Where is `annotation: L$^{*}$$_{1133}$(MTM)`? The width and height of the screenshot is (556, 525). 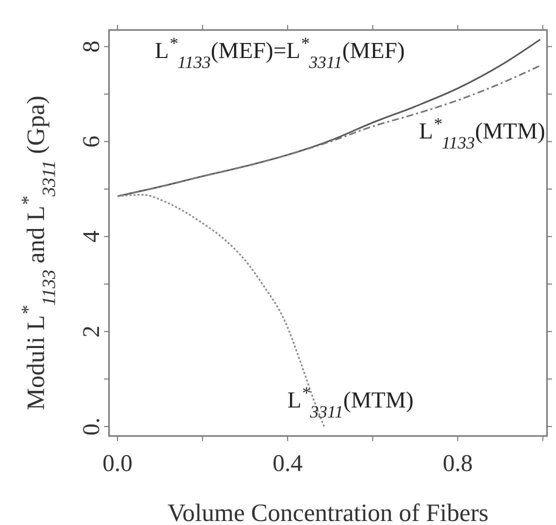 annotation: L$^{*}$$_{1133}$(MTM) is located at coordinates (482, 133).